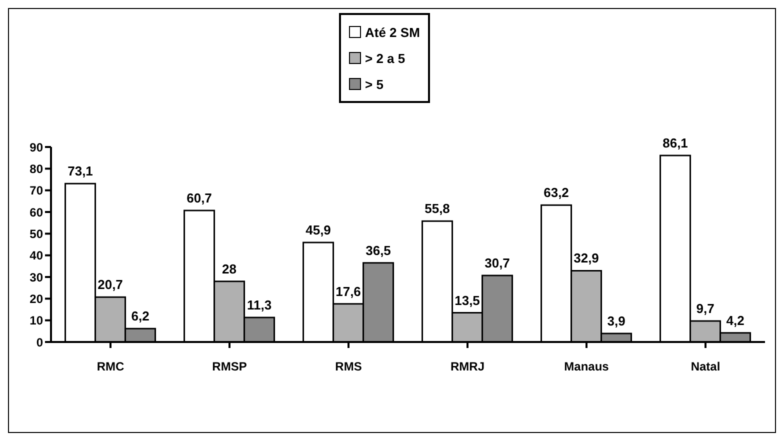 Image resolution: width=784 pixels, height=441 pixels. Describe the element at coordinates (735, 320) in the screenshot. I see `data-label: 4,2` at that location.